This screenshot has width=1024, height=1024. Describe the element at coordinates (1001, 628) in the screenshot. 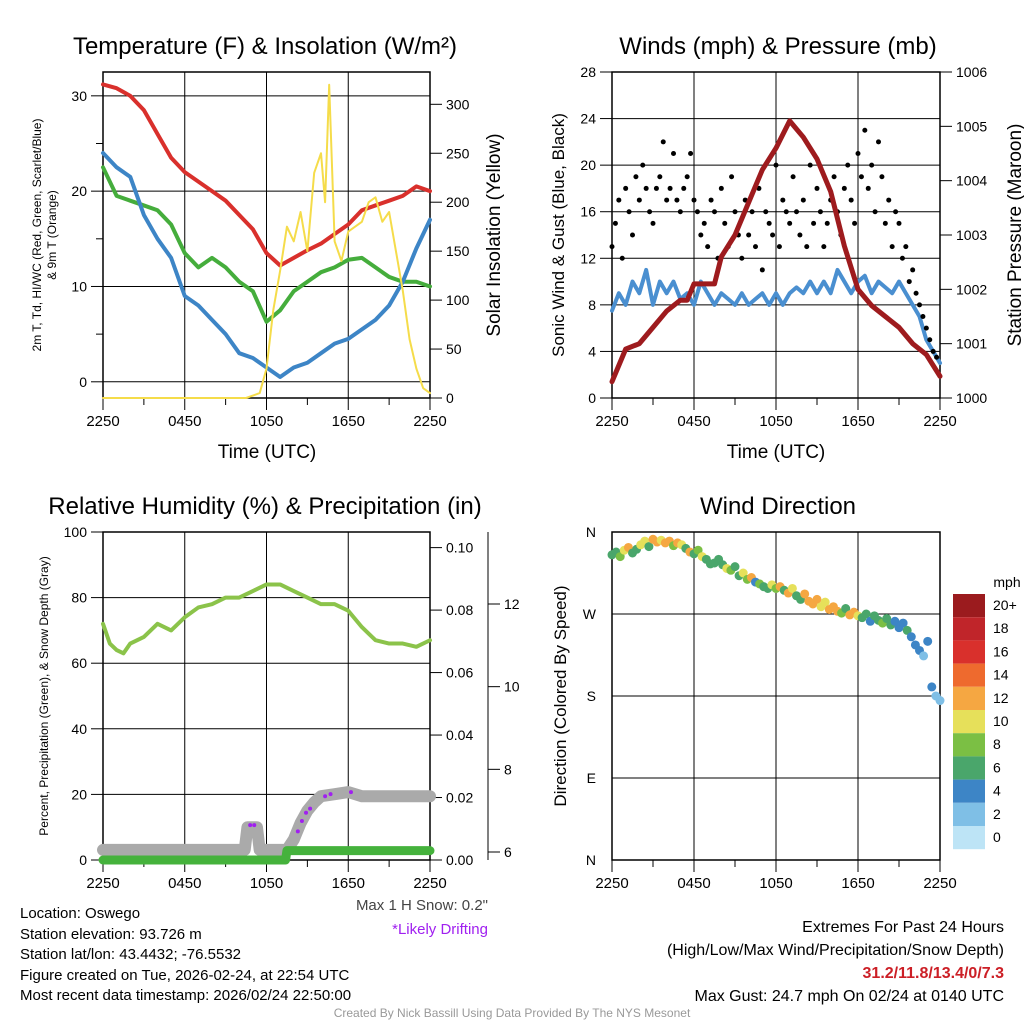

I see `colorbar-label: 18` at that location.